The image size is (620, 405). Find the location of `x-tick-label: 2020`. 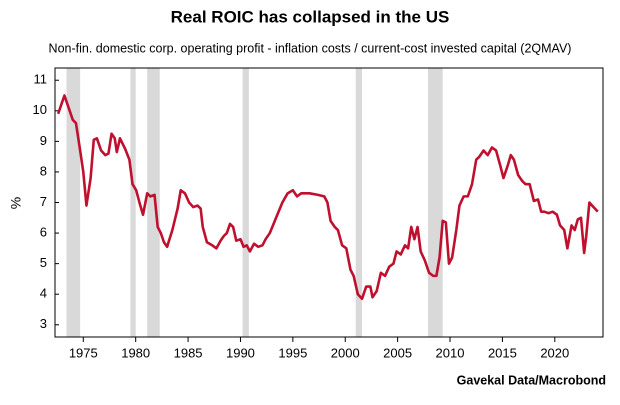

x-tick-label: 2020 is located at coordinates (554, 352).